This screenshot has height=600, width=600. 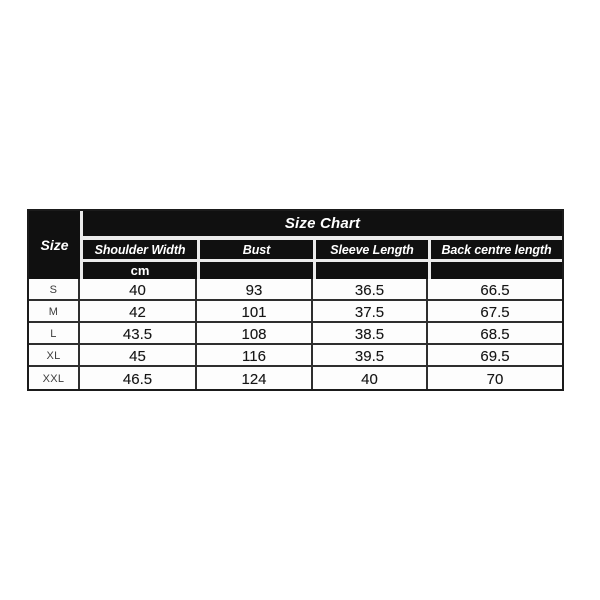 I want to click on value-cell: 45, so click(x=138, y=356).